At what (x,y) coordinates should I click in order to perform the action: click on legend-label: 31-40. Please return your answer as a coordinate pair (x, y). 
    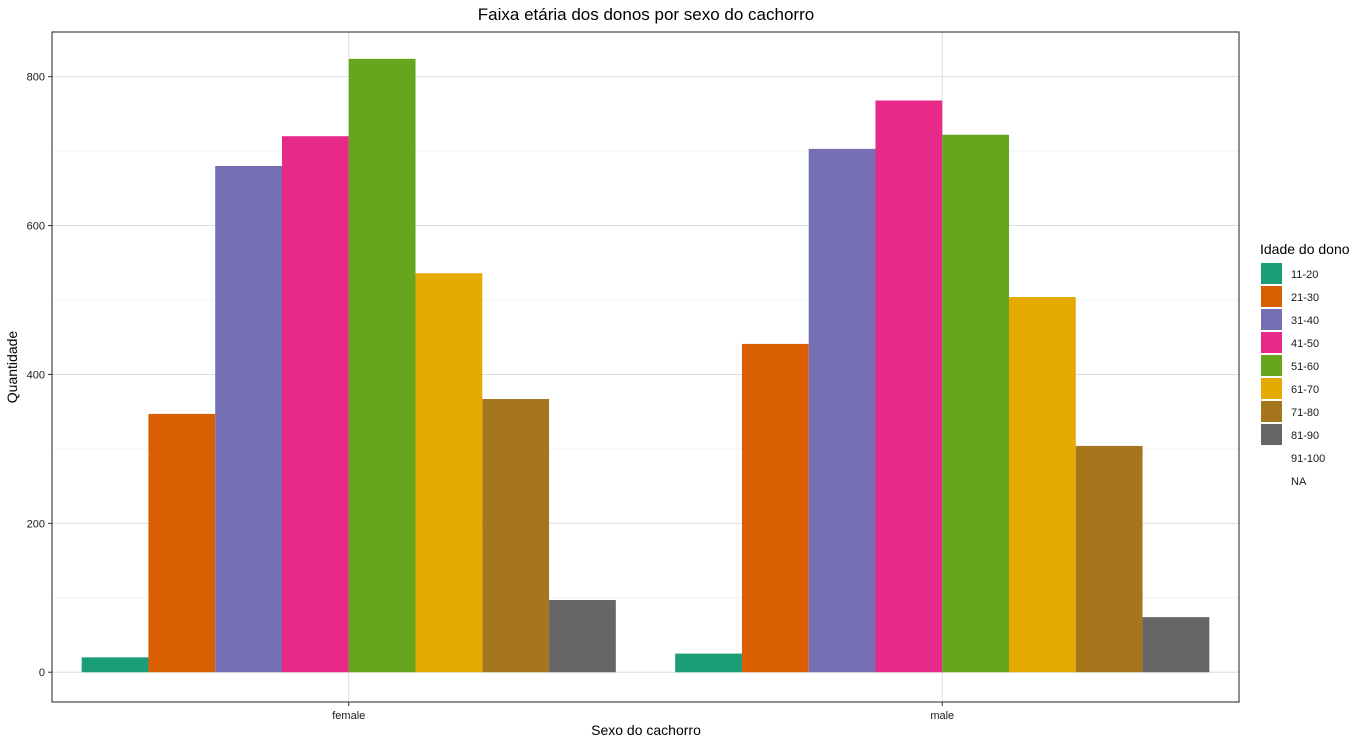
    Looking at the image, I should click on (1305, 321).